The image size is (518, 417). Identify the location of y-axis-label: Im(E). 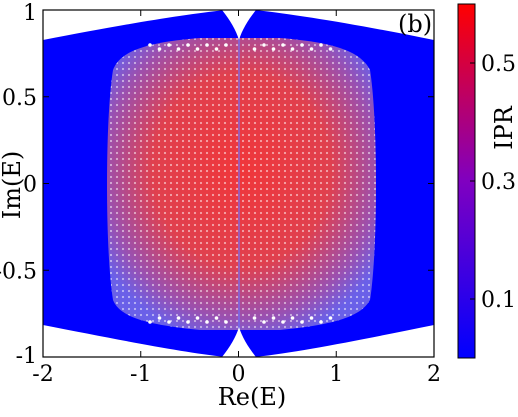
(13, 185).